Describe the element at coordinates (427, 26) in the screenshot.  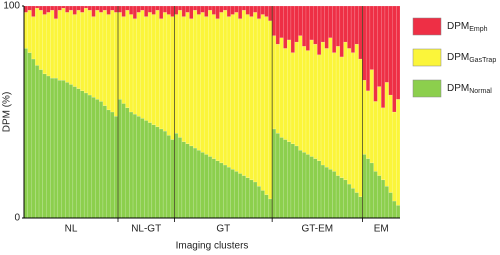
I see `legend-swatch` at that location.